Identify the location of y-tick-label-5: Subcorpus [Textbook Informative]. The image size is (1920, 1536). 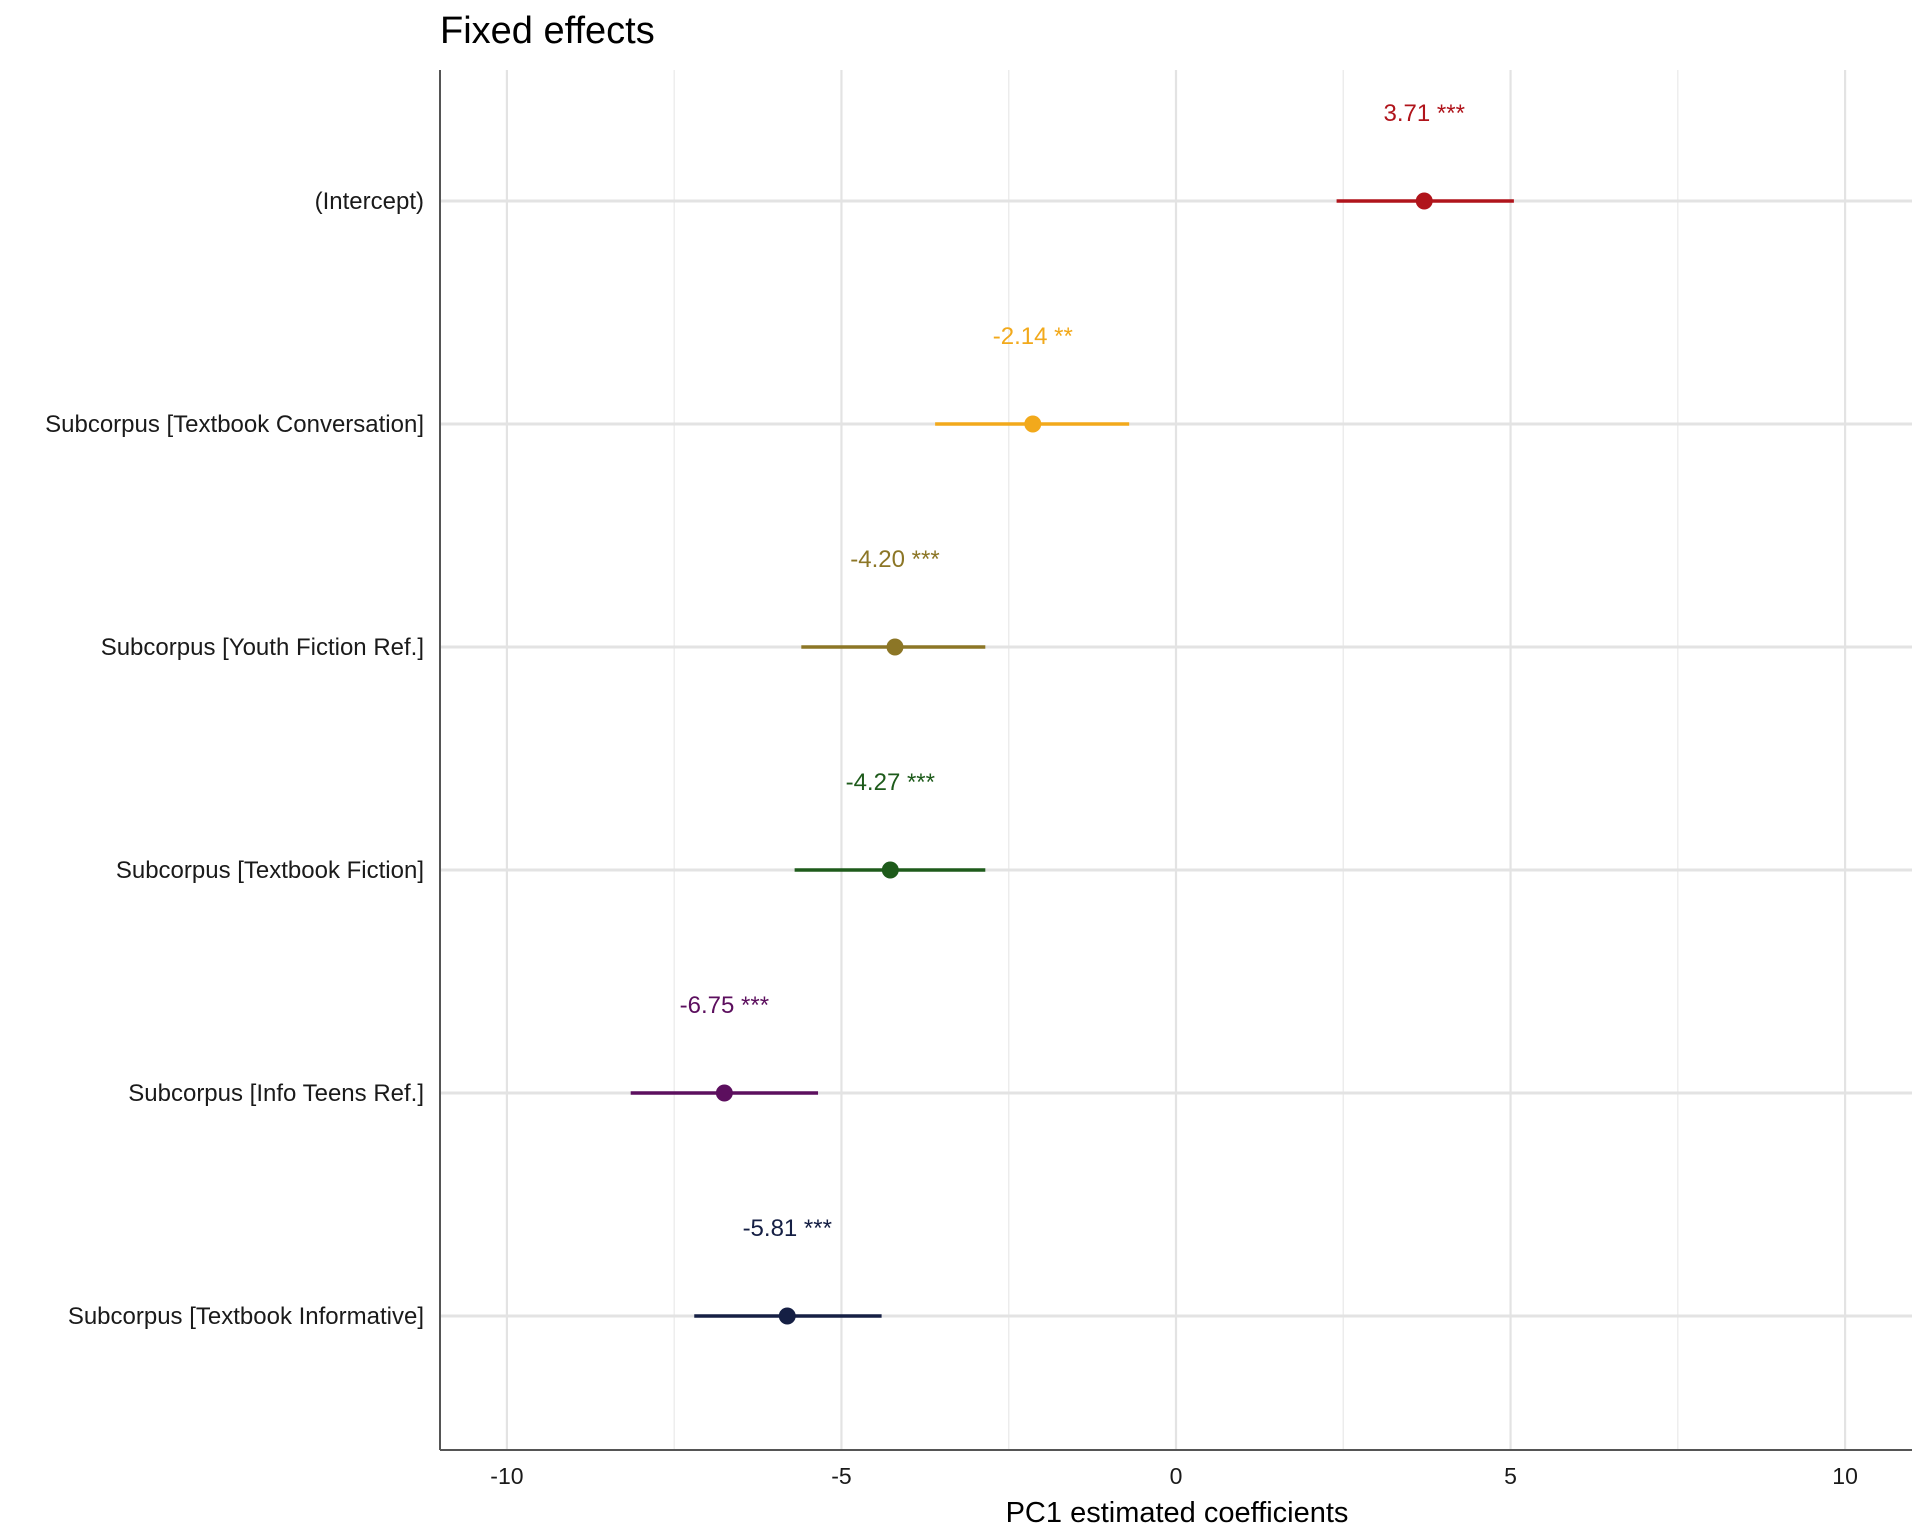
(246, 1316).